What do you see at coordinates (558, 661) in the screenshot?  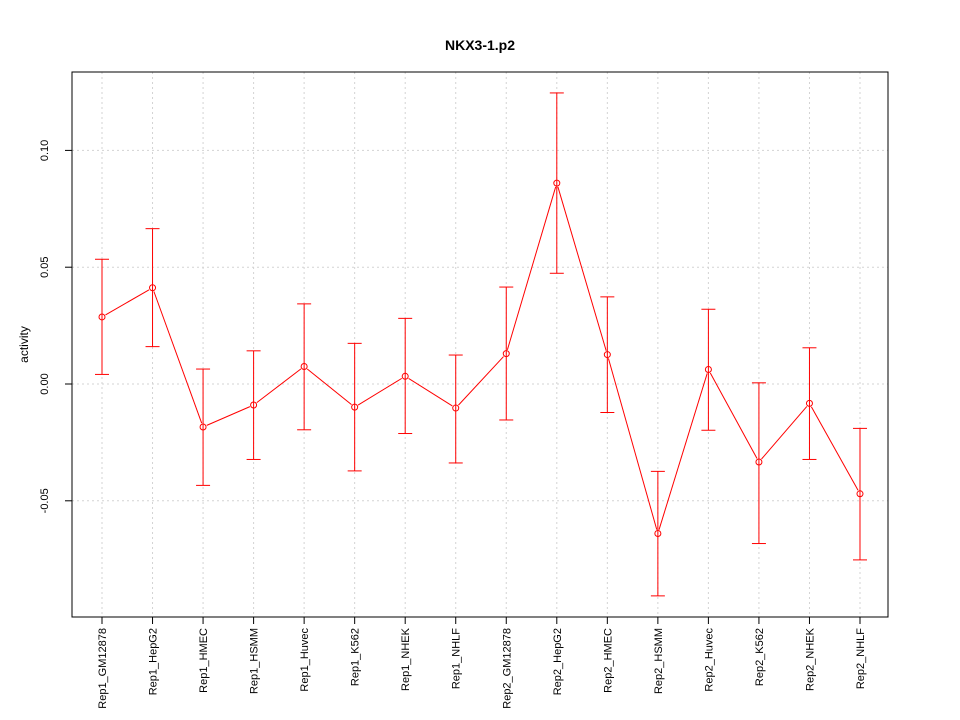 I see `x-tick-label: Rep2_HepG2` at bounding box center [558, 661].